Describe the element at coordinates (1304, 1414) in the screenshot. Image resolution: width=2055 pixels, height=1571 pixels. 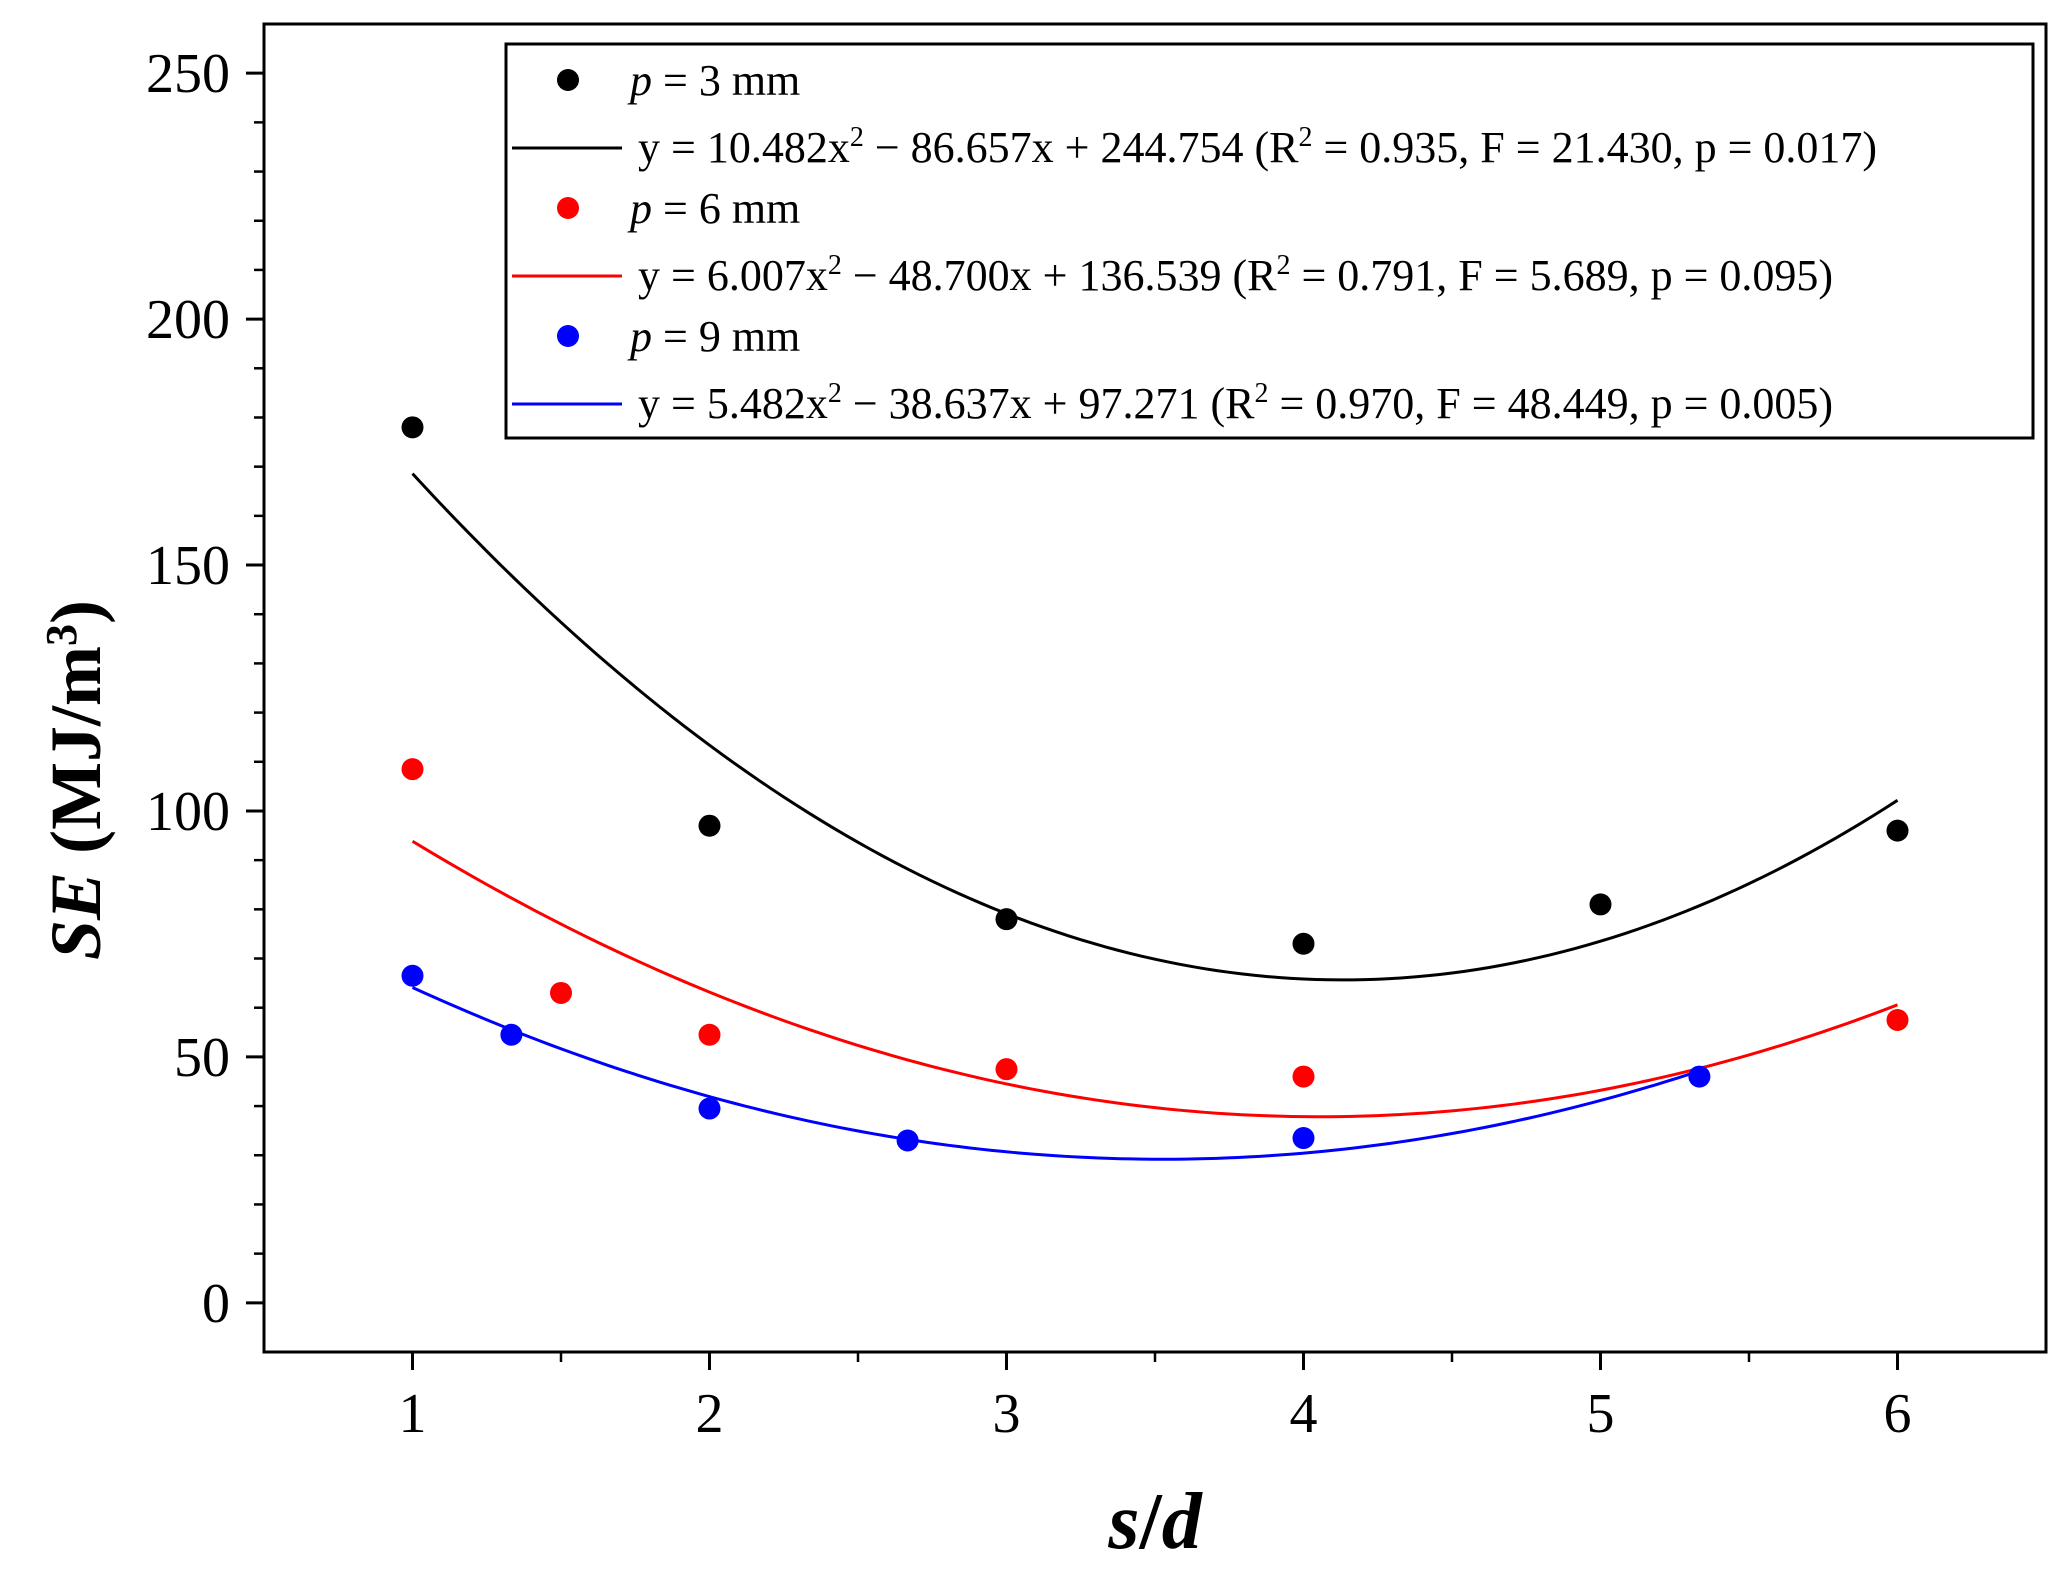
I see `x-tick-label: 4` at that location.